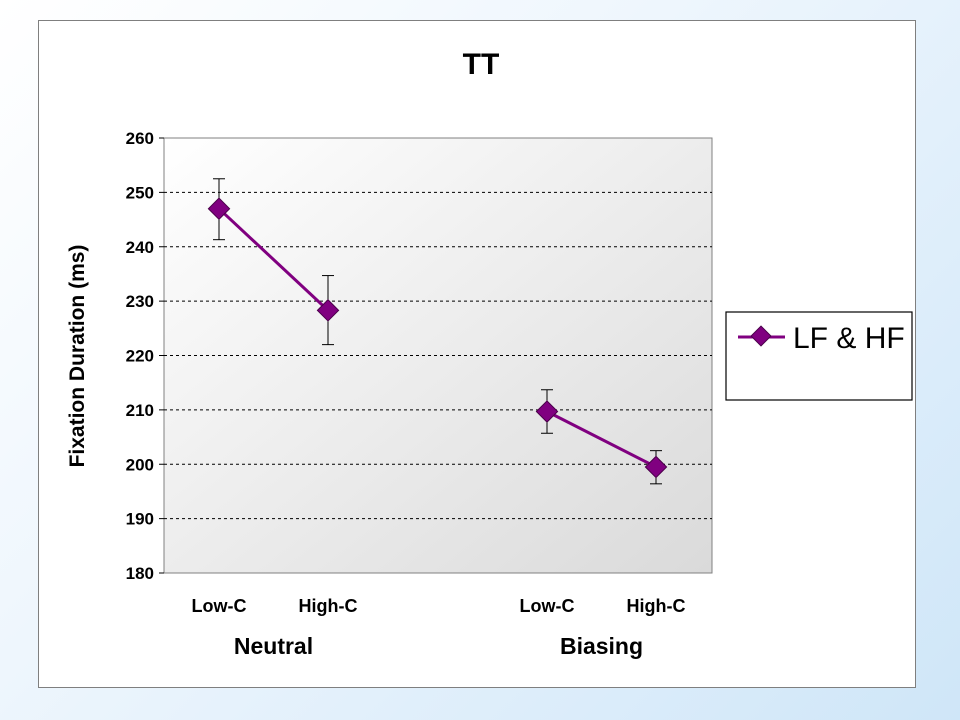 This screenshot has height=720, width=960. Describe the element at coordinates (140, 301) in the screenshot. I see `y-tick-label: 230` at that location.